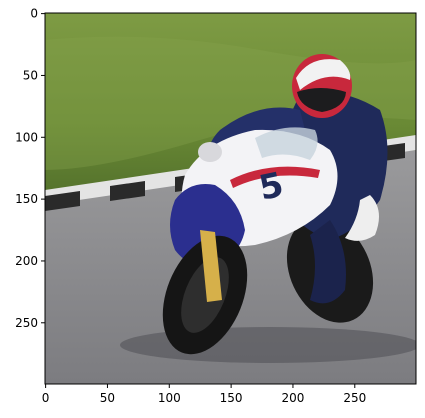 The height and width of the screenshot is (418, 425). What do you see at coordinates (169, 398) in the screenshot?
I see `x-tick-label: 100` at bounding box center [169, 398].